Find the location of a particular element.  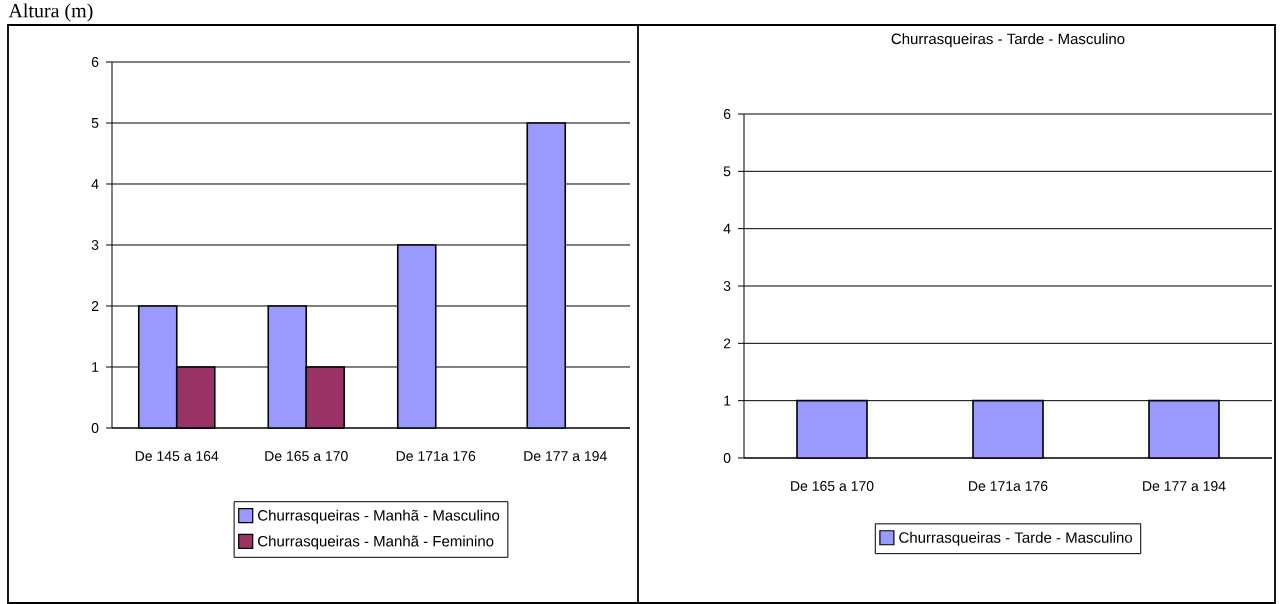

x-tick-label: De 145 a 164 is located at coordinates (177, 456).